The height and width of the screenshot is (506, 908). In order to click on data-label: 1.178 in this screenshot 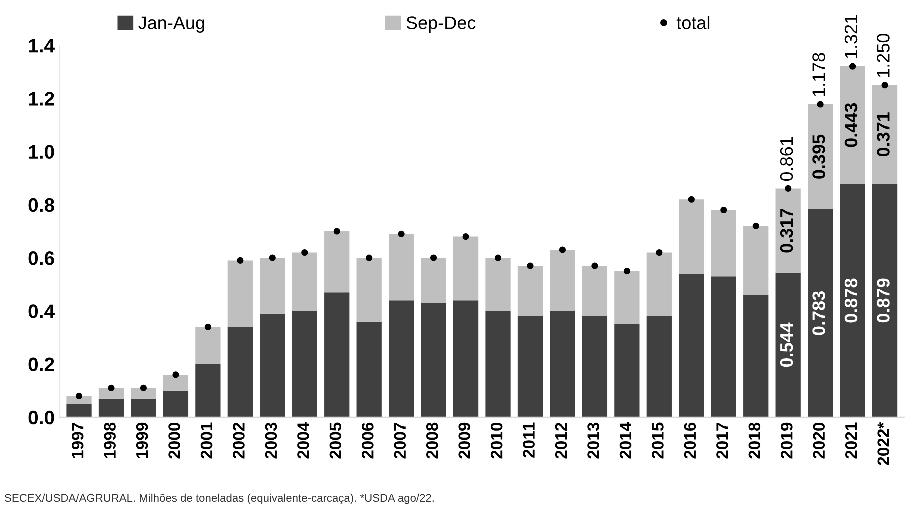, I will do `click(819, 74)`.